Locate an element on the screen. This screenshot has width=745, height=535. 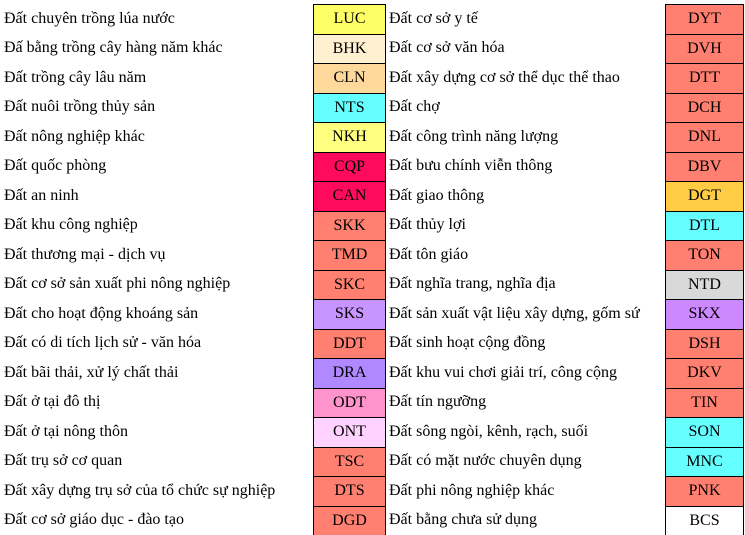
land-type-name: Đất nuôi trồng thủy sản is located at coordinates (80, 107).